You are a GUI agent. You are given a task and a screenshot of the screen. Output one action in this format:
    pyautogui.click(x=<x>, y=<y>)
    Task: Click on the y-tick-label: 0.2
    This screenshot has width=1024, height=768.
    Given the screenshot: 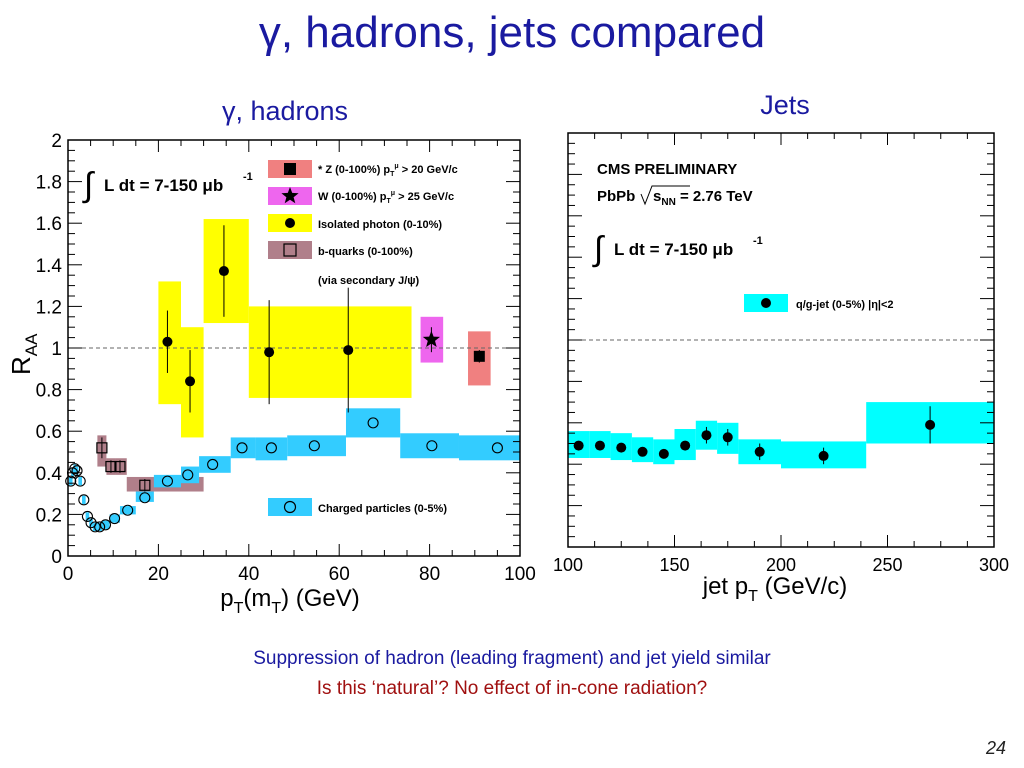 What is the action you would take?
    pyautogui.click(x=49, y=515)
    